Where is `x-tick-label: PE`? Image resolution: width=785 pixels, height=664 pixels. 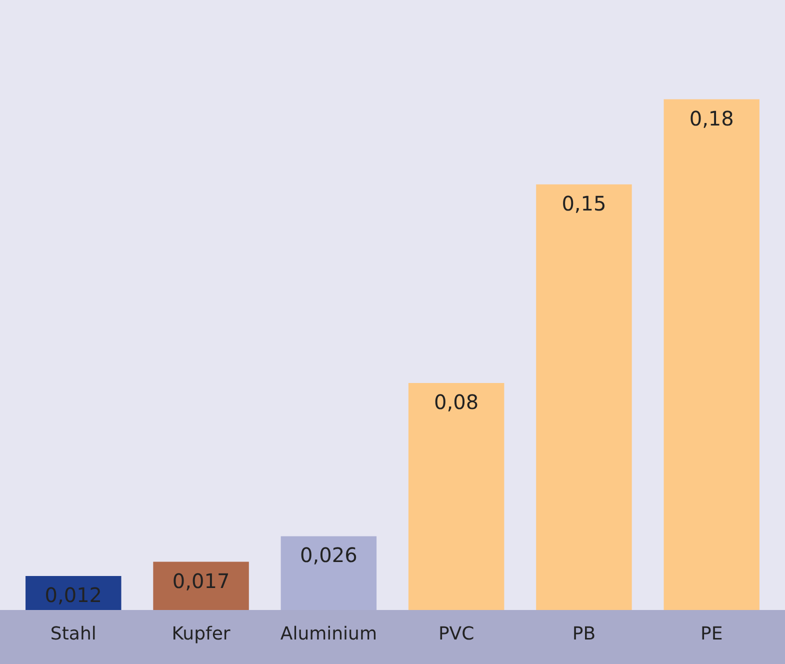 x-tick-label: PE is located at coordinates (711, 634).